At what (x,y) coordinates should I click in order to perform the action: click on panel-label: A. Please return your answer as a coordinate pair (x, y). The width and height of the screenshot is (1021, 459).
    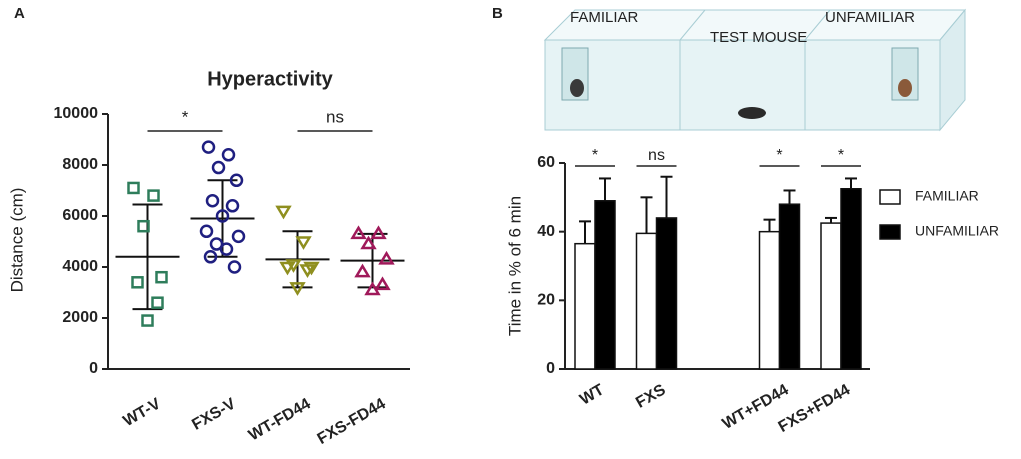
    Looking at the image, I should click on (19, 13).